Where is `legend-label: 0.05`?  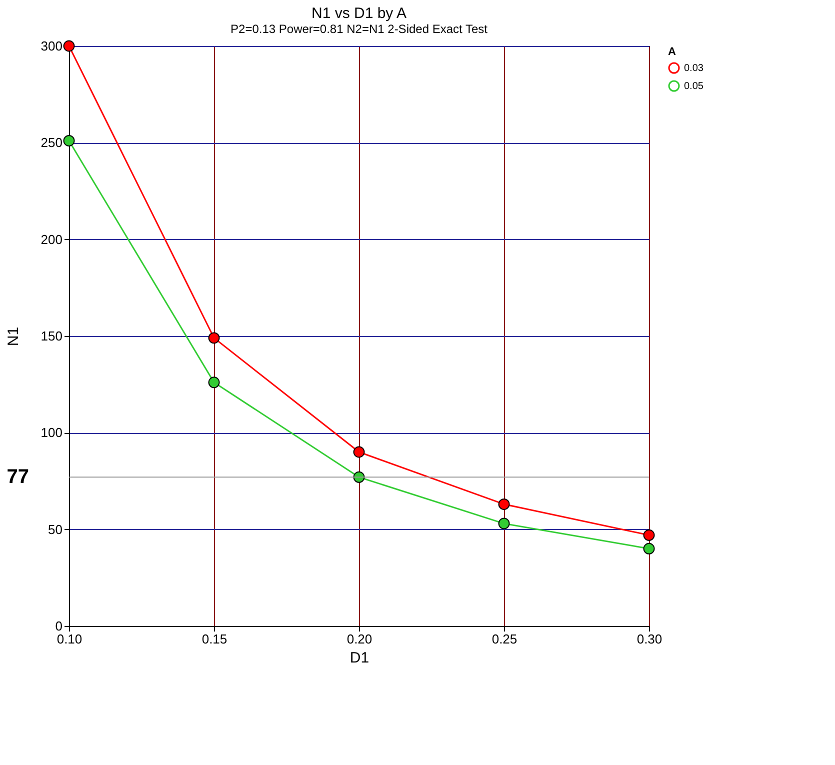
legend-label: 0.05 is located at coordinates (694, 86).